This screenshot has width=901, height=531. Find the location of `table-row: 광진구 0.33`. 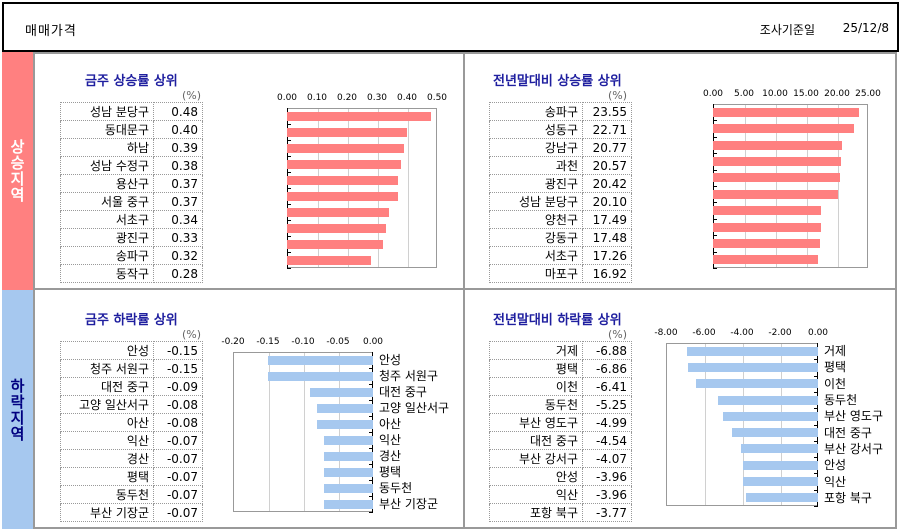

table-row: 광진구 0.33 is located at coordinates (131, 237).